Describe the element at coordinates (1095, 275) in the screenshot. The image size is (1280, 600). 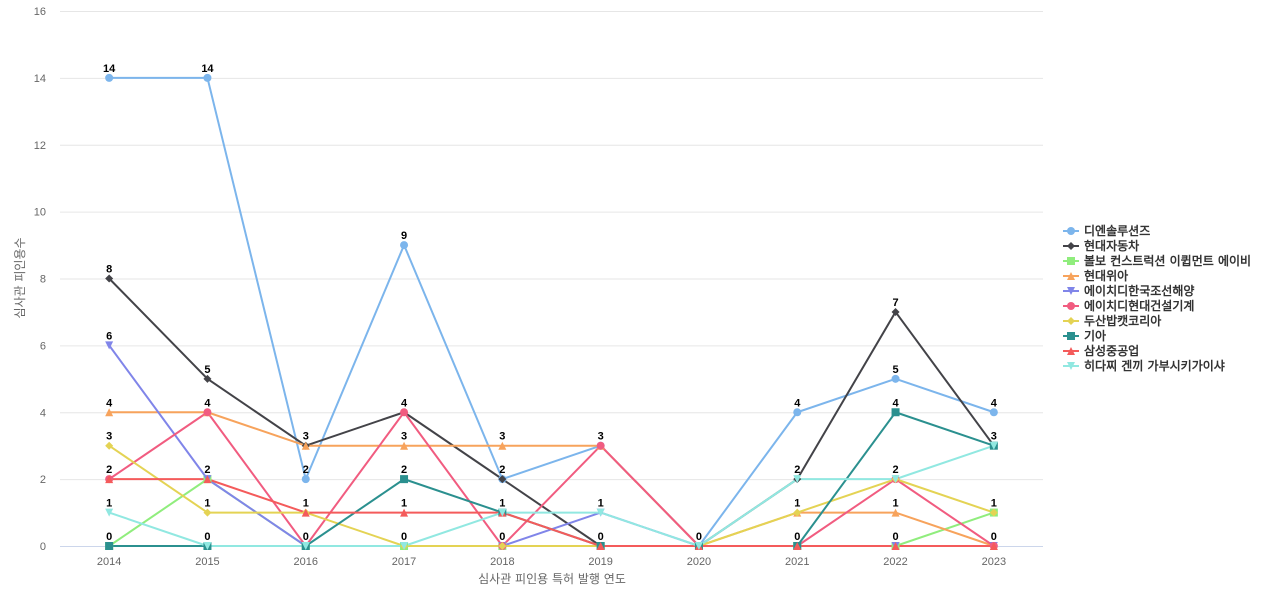
I see `legend-item: 현대위아` at that location.